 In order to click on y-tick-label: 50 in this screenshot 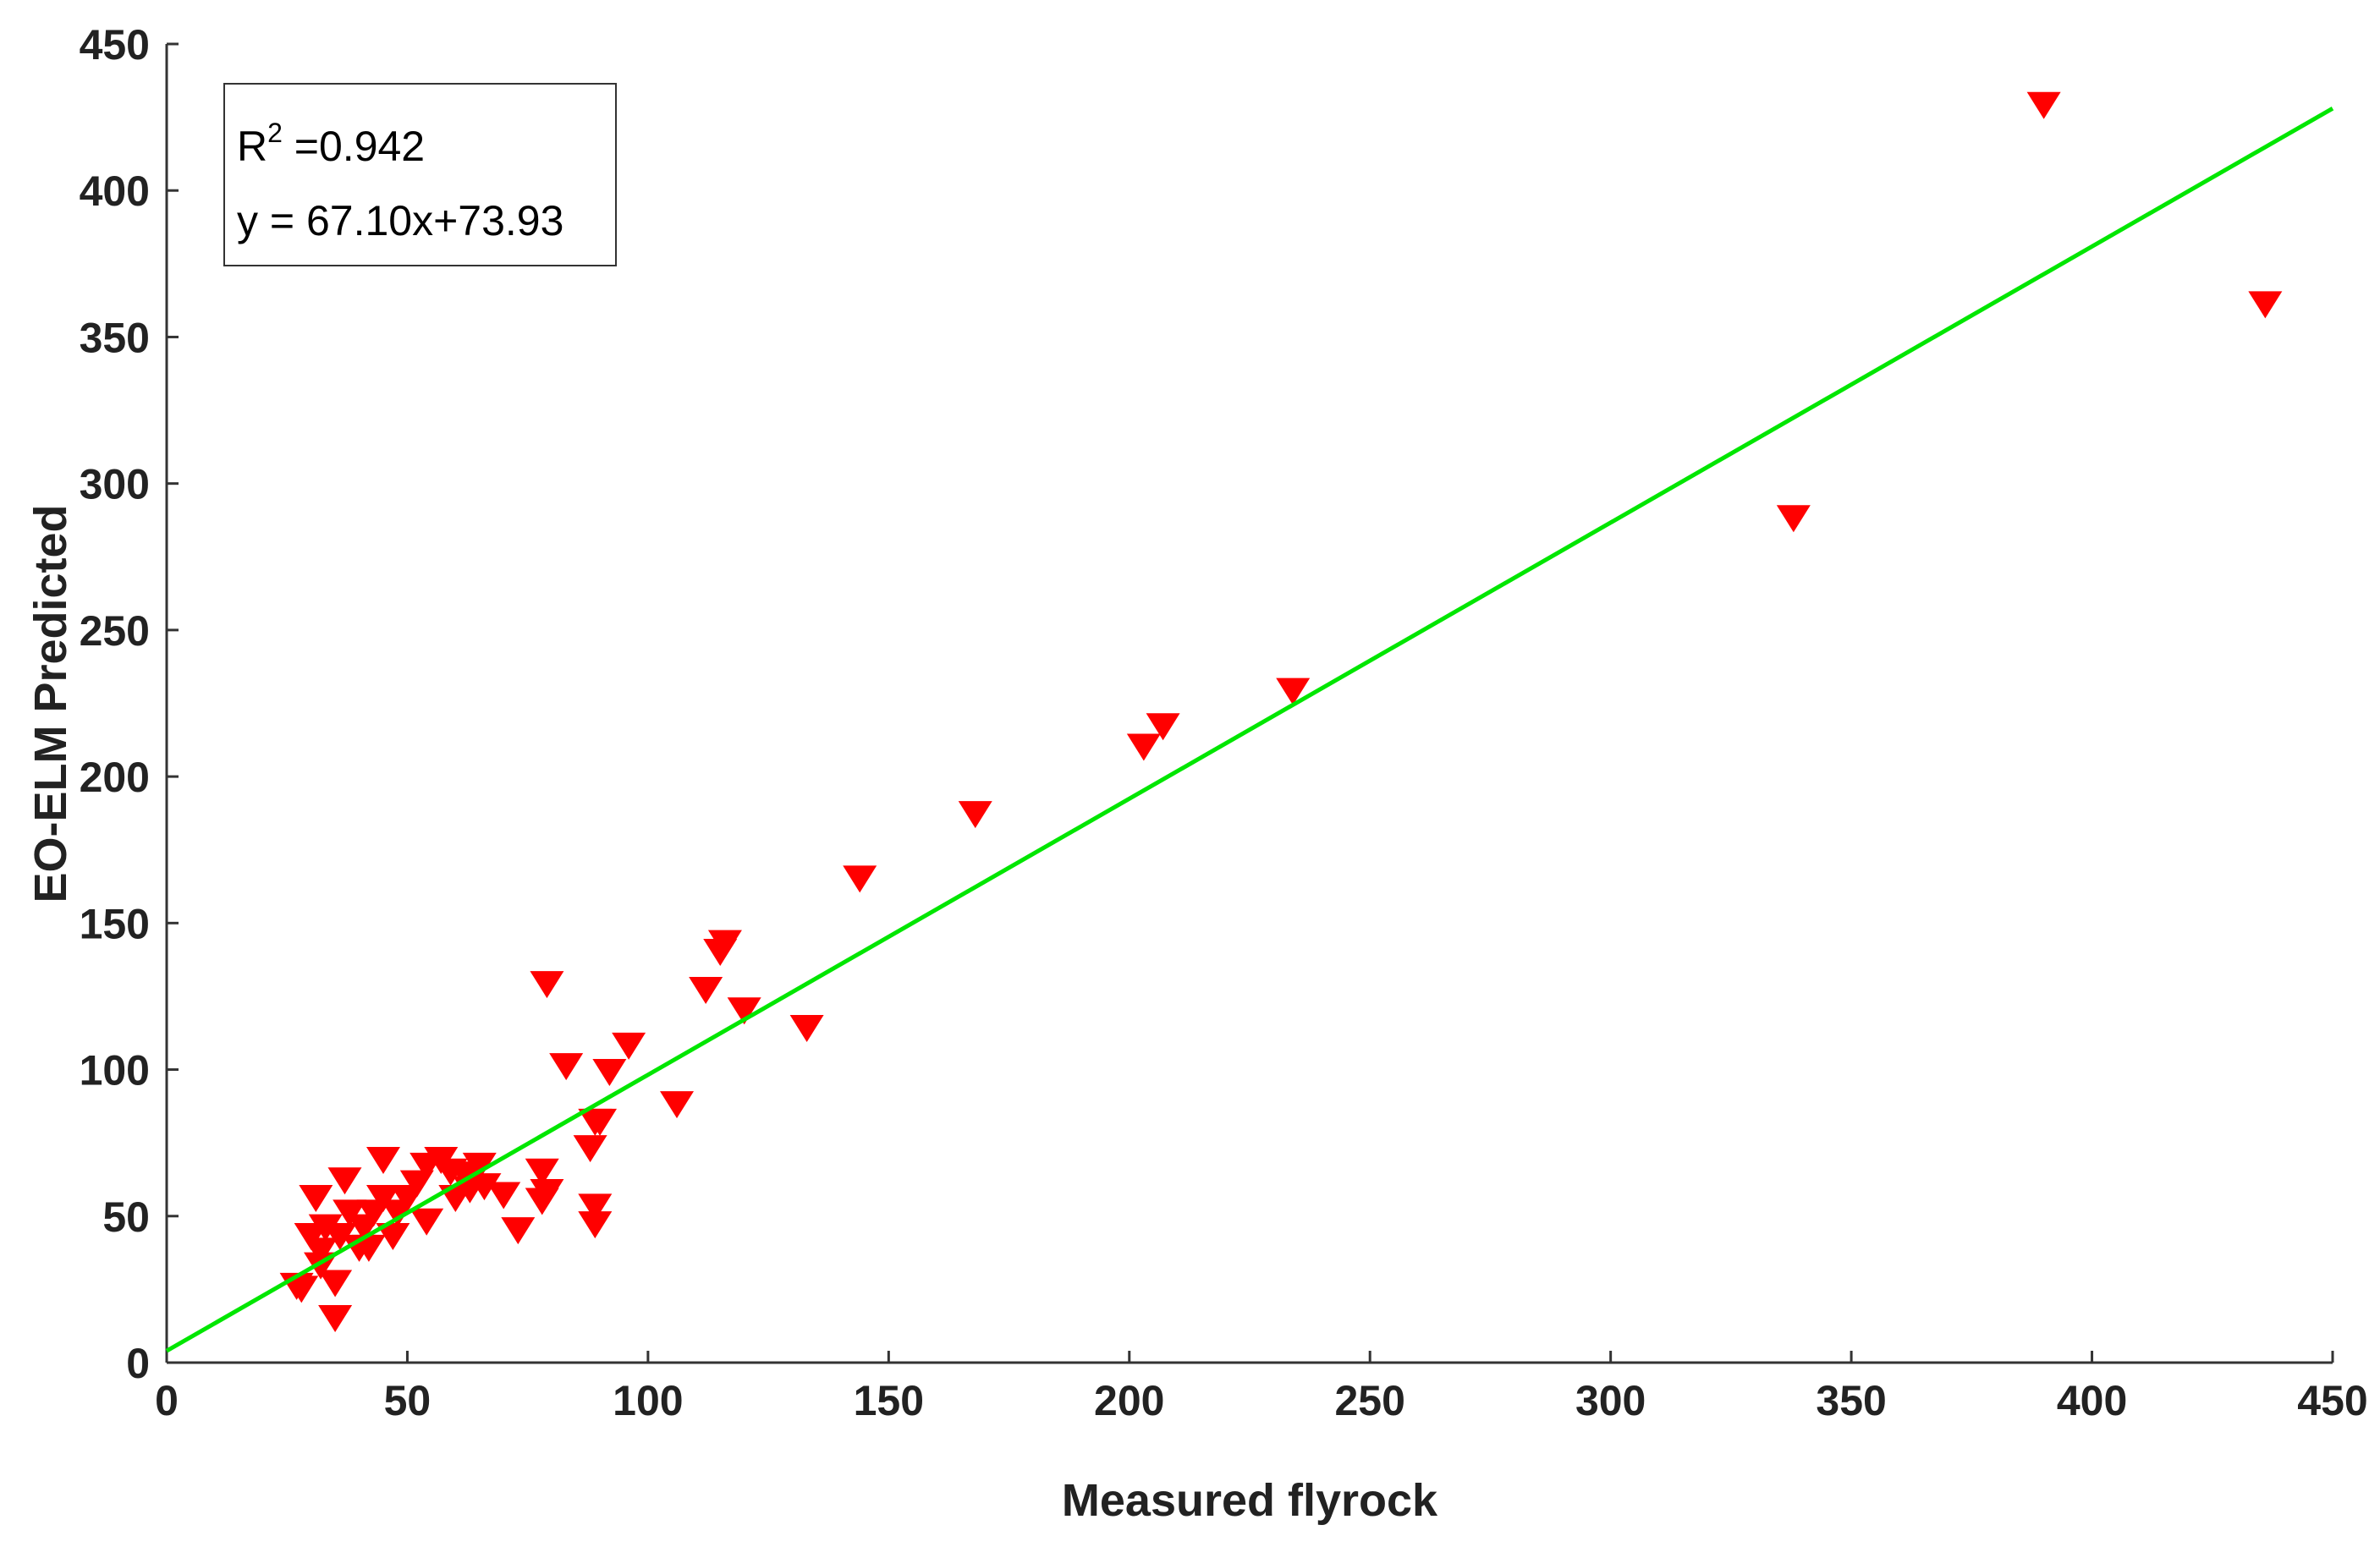, I will do `click(126, 1217)`.